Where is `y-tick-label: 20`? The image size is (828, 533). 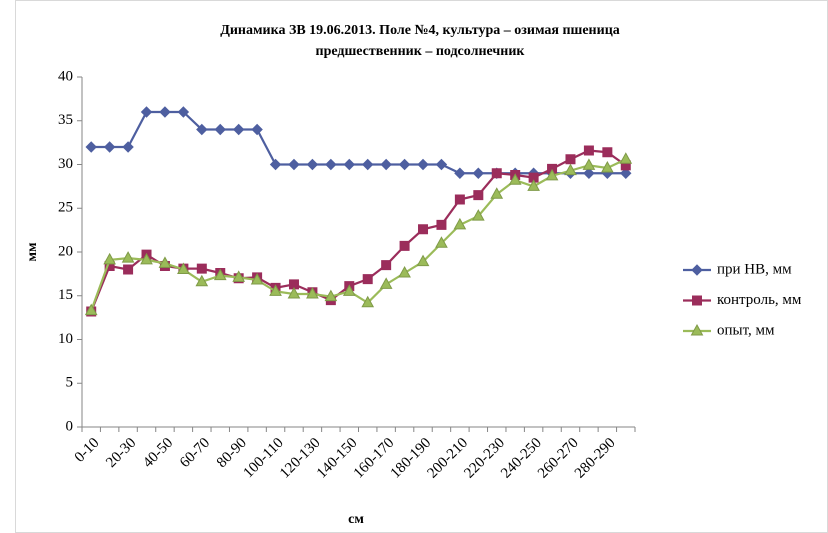 y-tick-label: 20 is located at coordinates (65, 251).